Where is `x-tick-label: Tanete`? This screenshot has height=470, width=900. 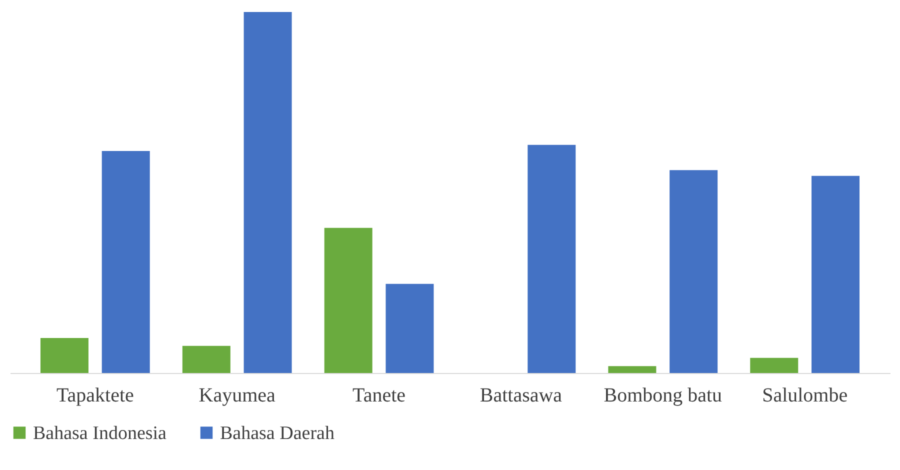
x-tick-label: Tanete is located at coordinates (379, 395).